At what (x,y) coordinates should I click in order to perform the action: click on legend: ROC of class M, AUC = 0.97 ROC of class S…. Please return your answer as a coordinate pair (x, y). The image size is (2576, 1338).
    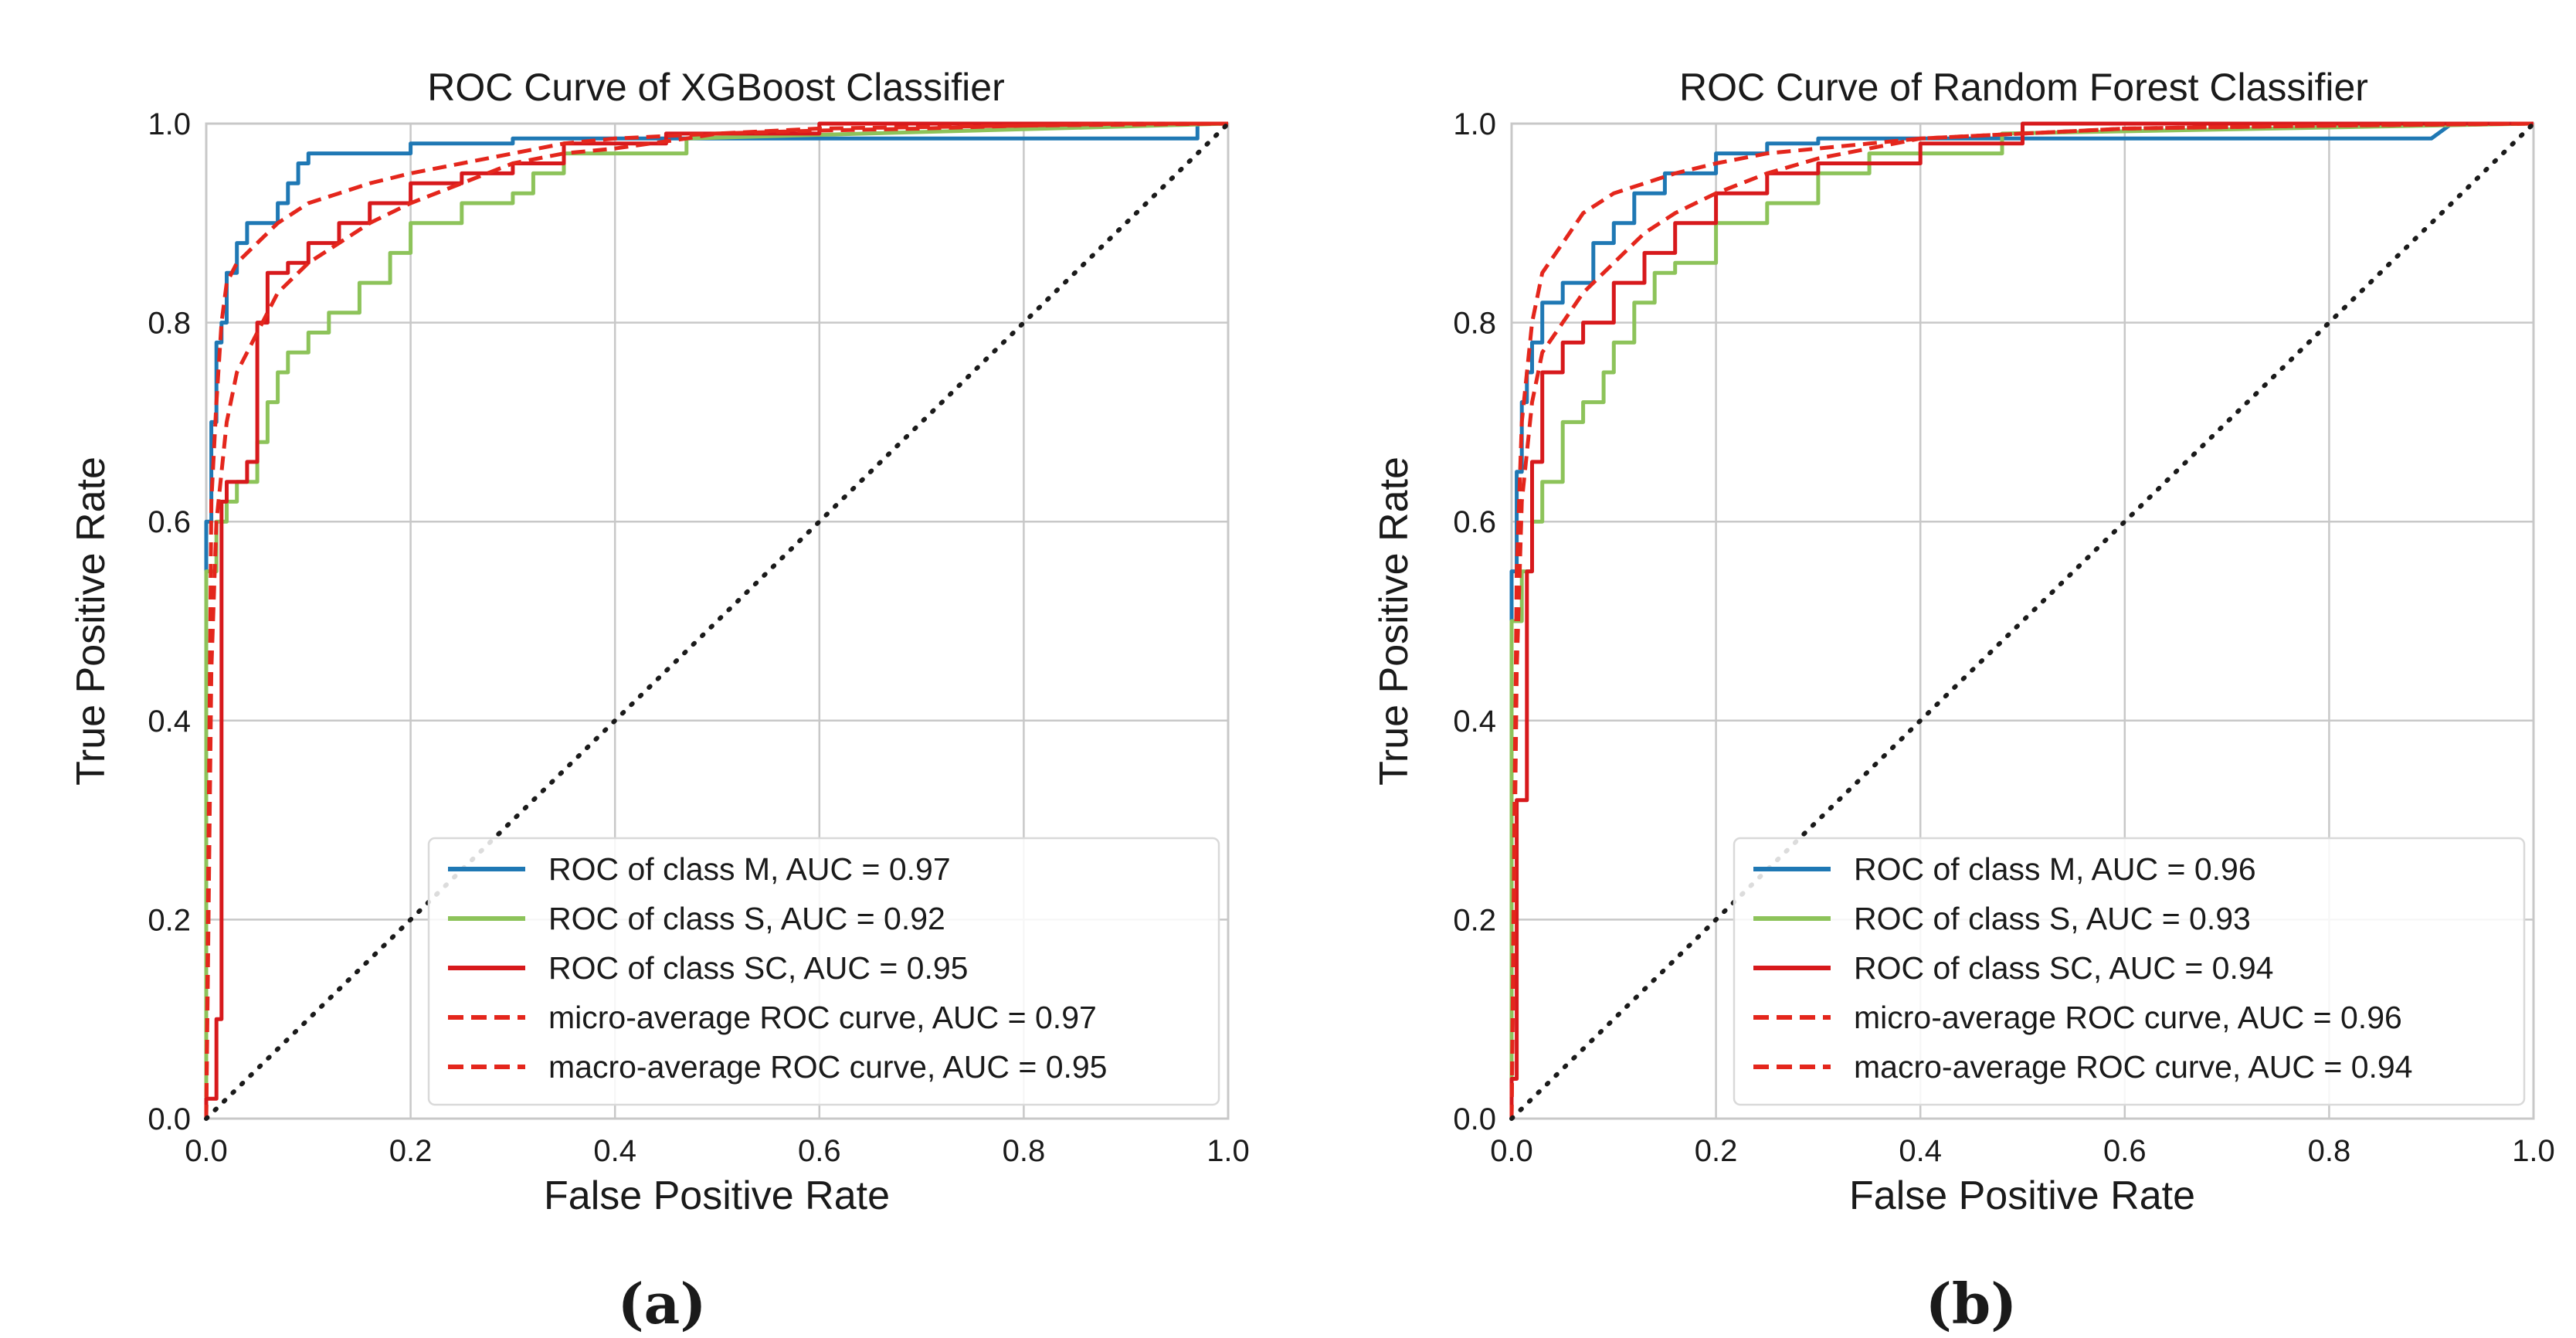
    Looking at the image, I should click on (823, 972).